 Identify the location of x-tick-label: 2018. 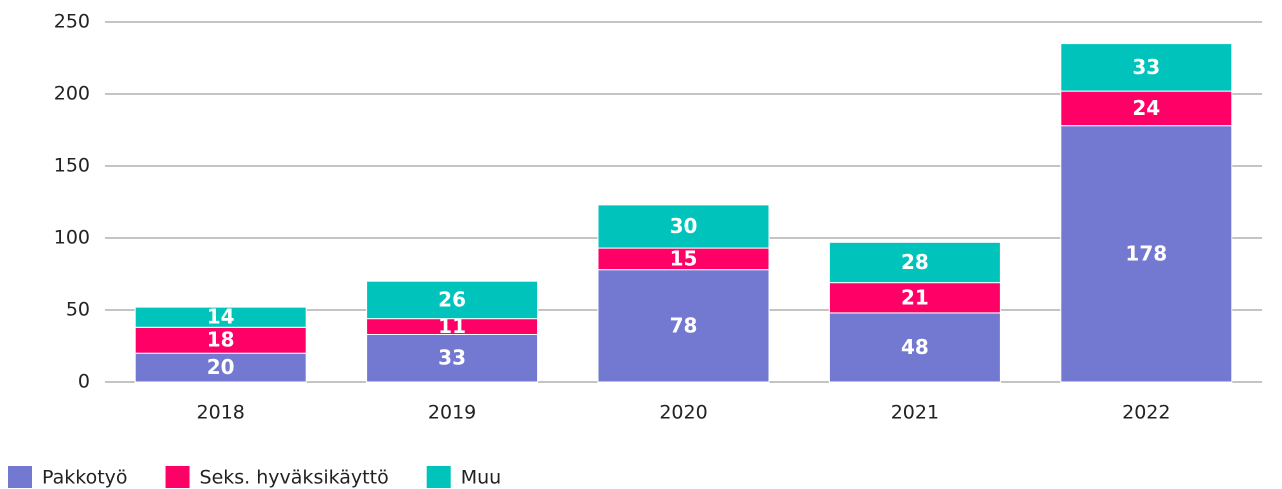
(221, 413).